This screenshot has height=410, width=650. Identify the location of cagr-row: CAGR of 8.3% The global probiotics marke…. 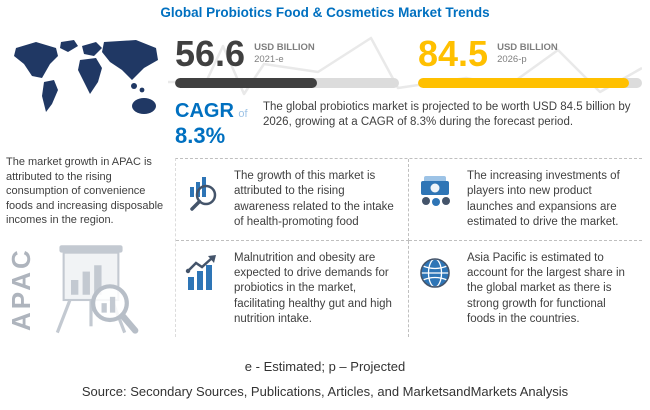
(408, 124).